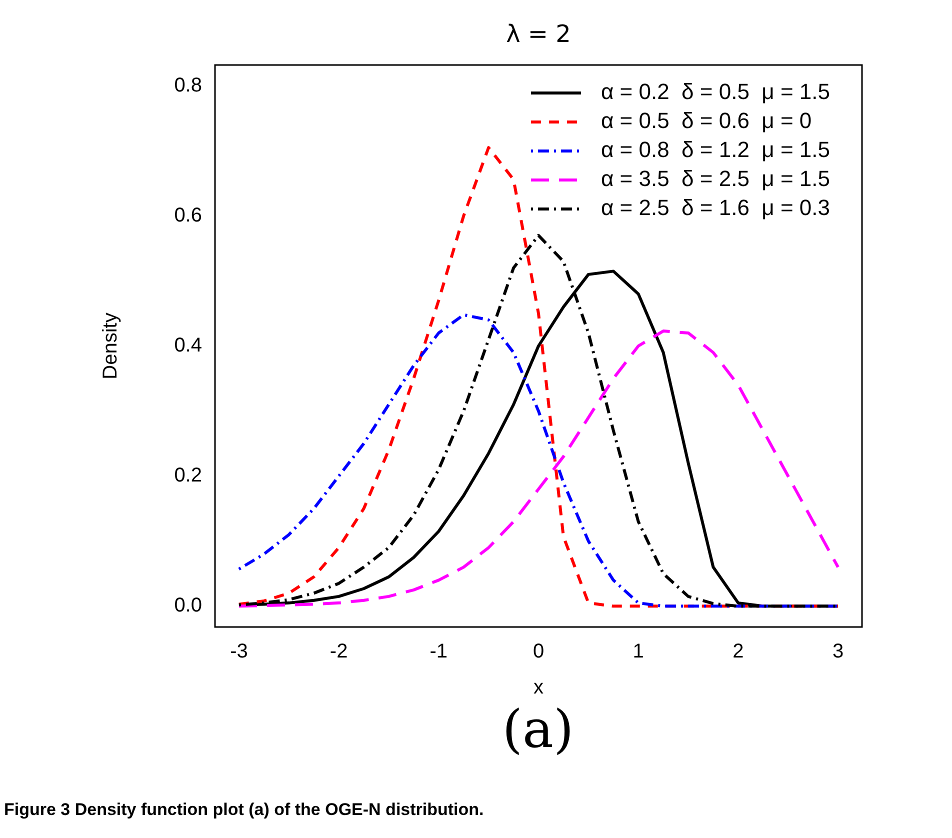  What do you see at coordinates (538, 34) in the screenshot?
I see `chart-title: λ = 2` at bounding box center [538, 34].